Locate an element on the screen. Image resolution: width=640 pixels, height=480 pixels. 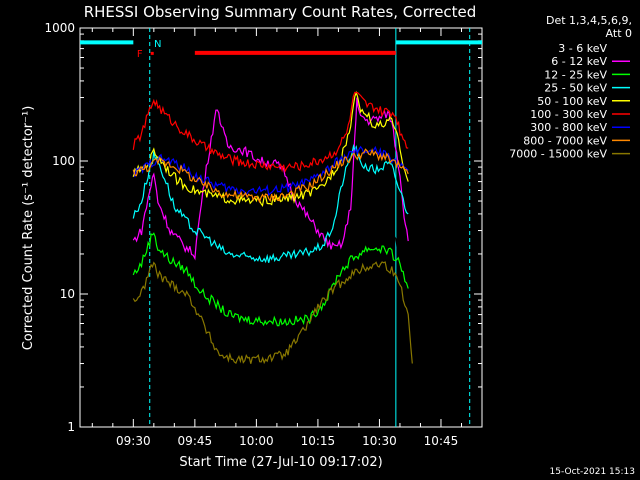
legend-label: 800 - 7000 keV is located at coordinates (565, 140).